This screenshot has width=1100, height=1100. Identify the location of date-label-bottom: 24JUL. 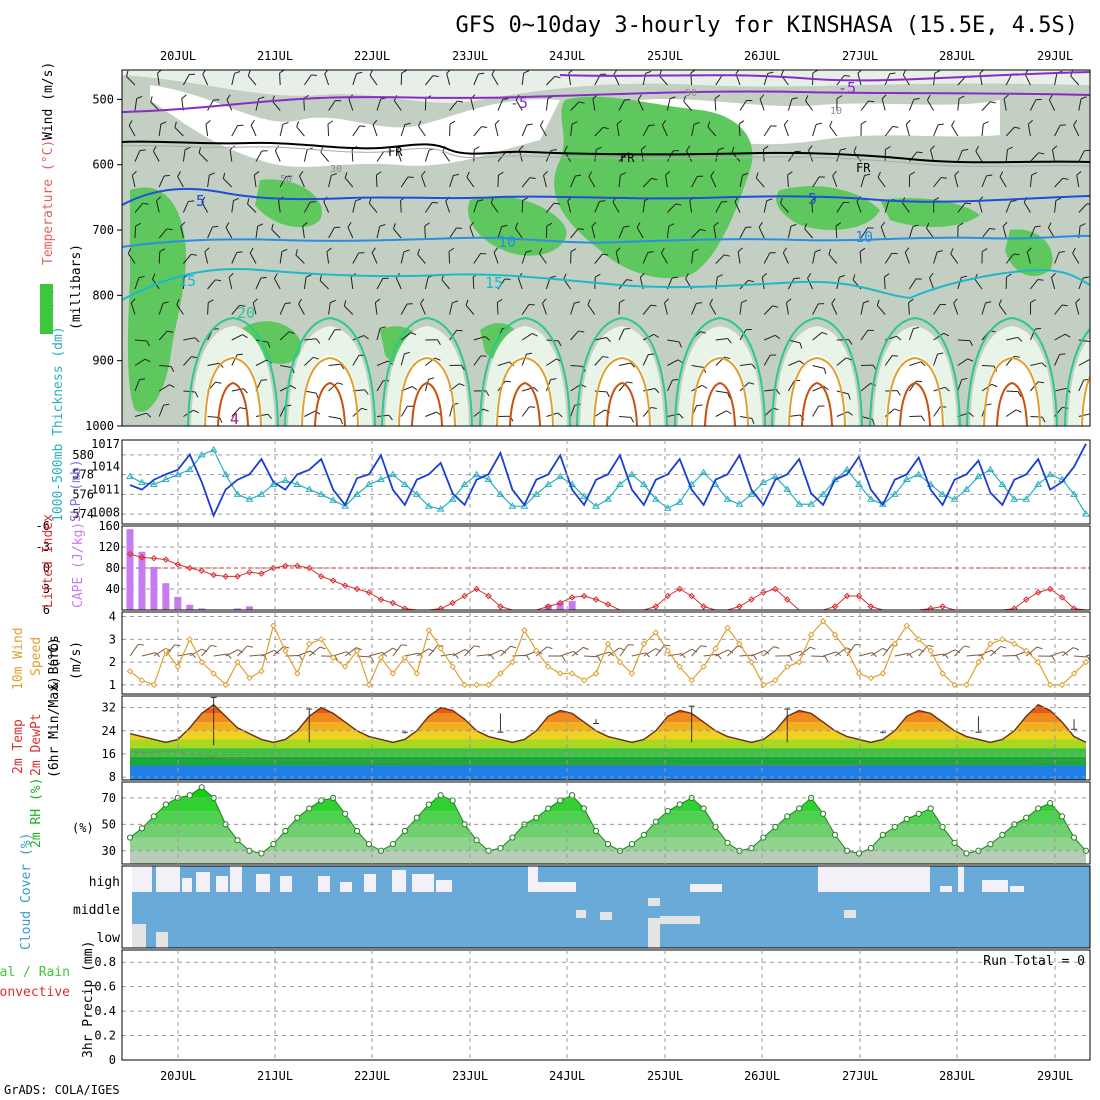
(567, 1076).